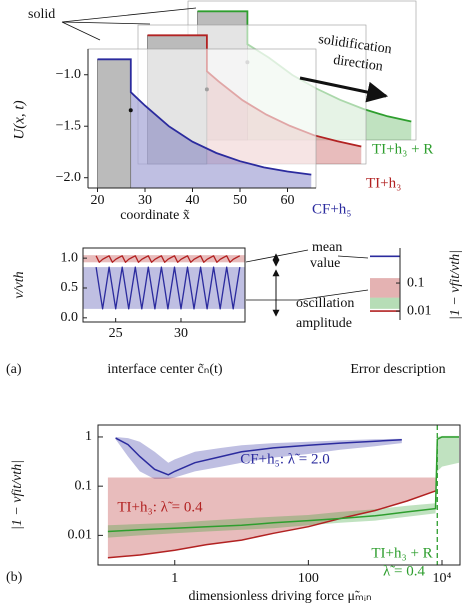  I want to click on annotation: value, so click(325, 263).